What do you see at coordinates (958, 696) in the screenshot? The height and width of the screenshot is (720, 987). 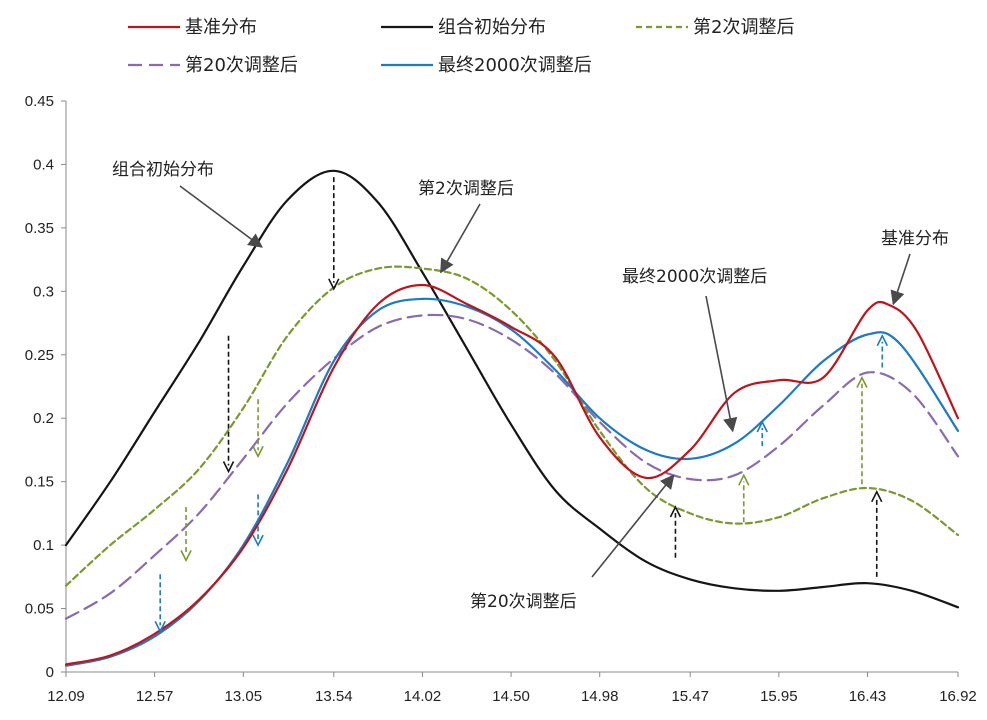 I see `x-tick-label: 16.92` at bounding box center [958, 696].